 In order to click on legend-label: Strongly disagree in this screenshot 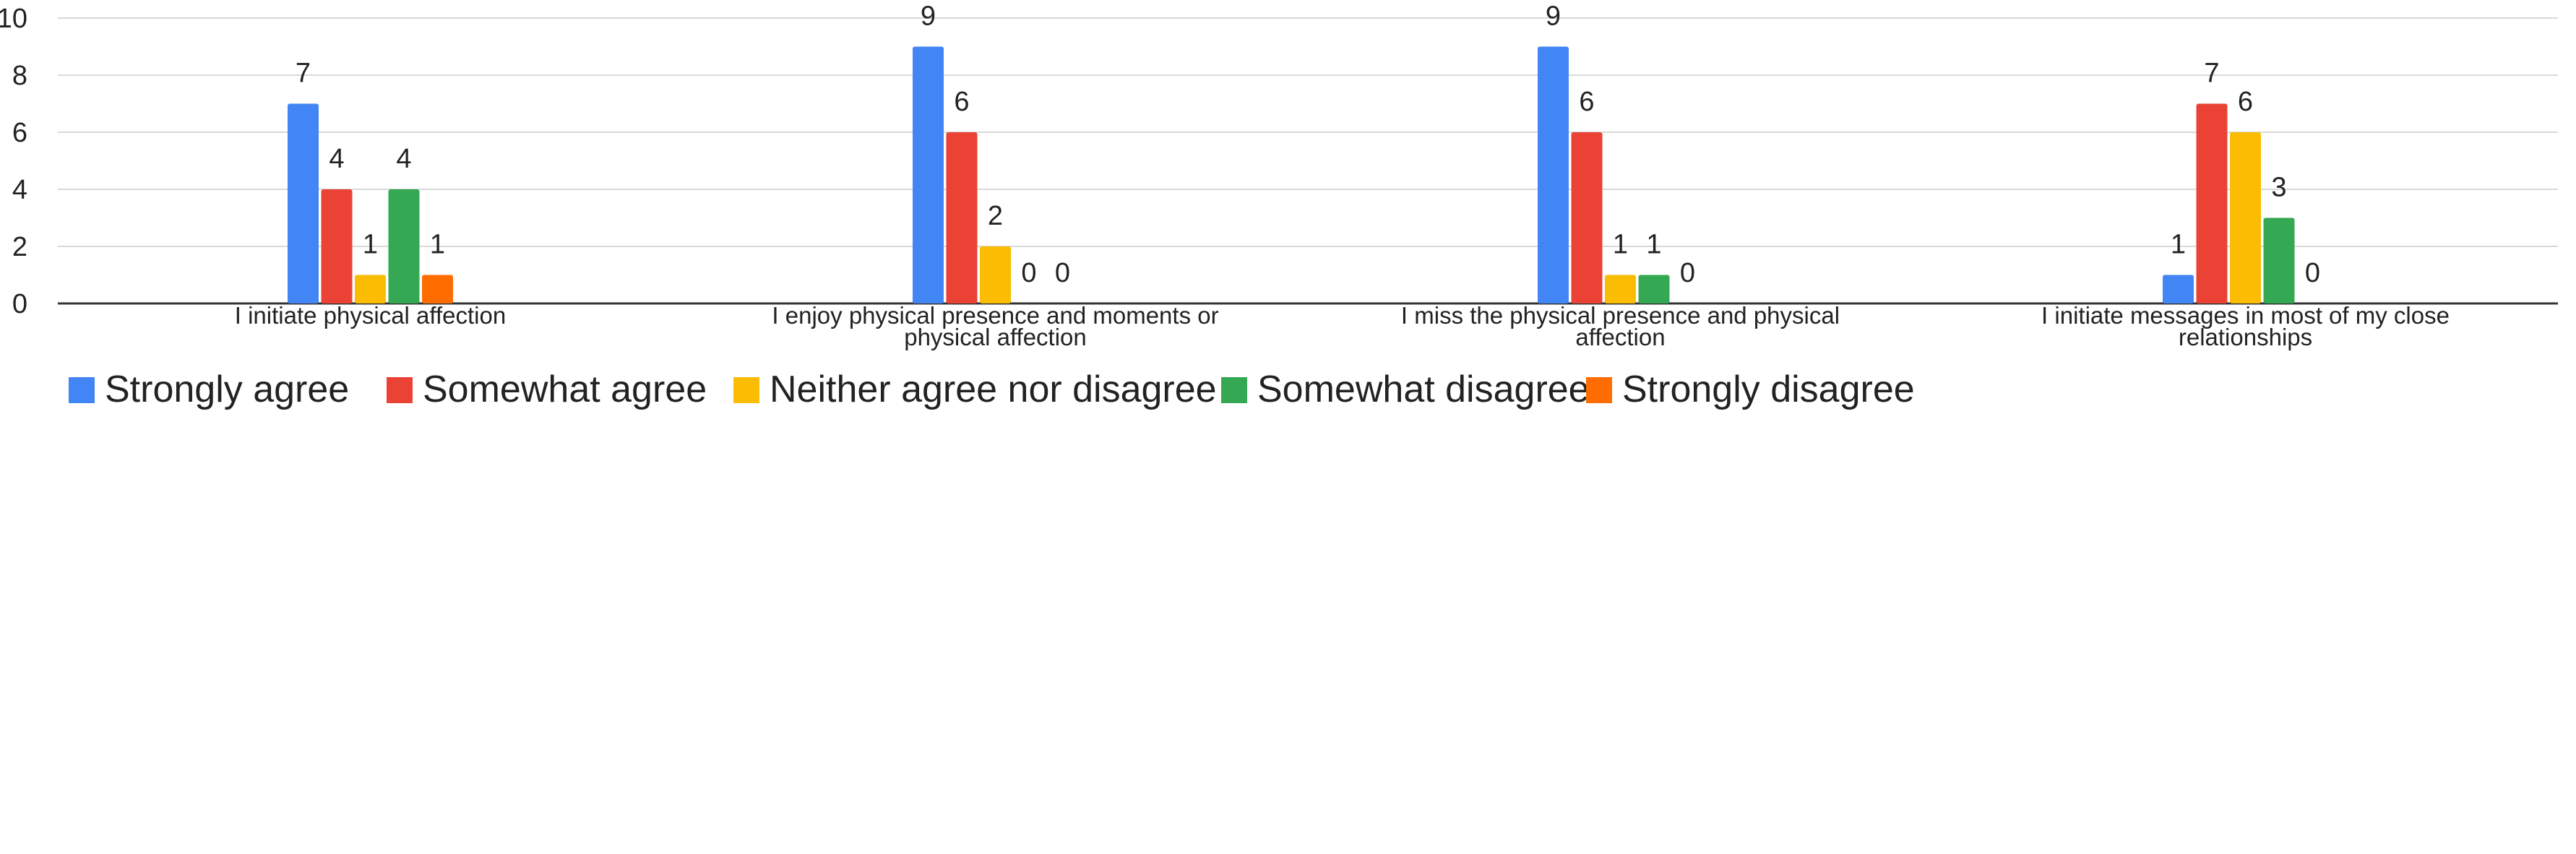, I will do `click(1768, 389)`.